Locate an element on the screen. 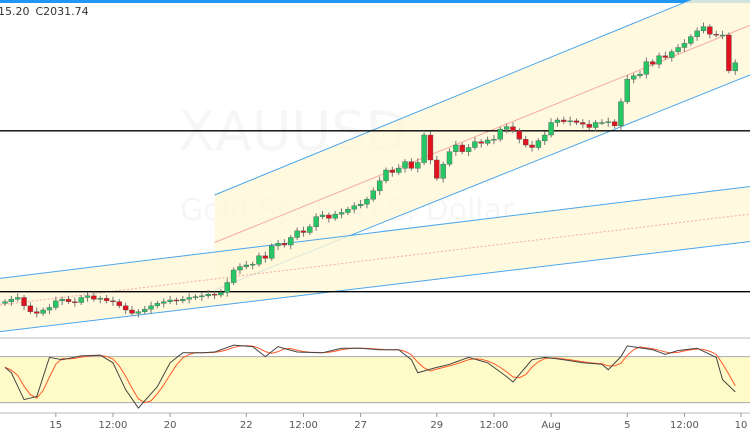  x-tick-label: 27 is located at coordinates (360, 425).